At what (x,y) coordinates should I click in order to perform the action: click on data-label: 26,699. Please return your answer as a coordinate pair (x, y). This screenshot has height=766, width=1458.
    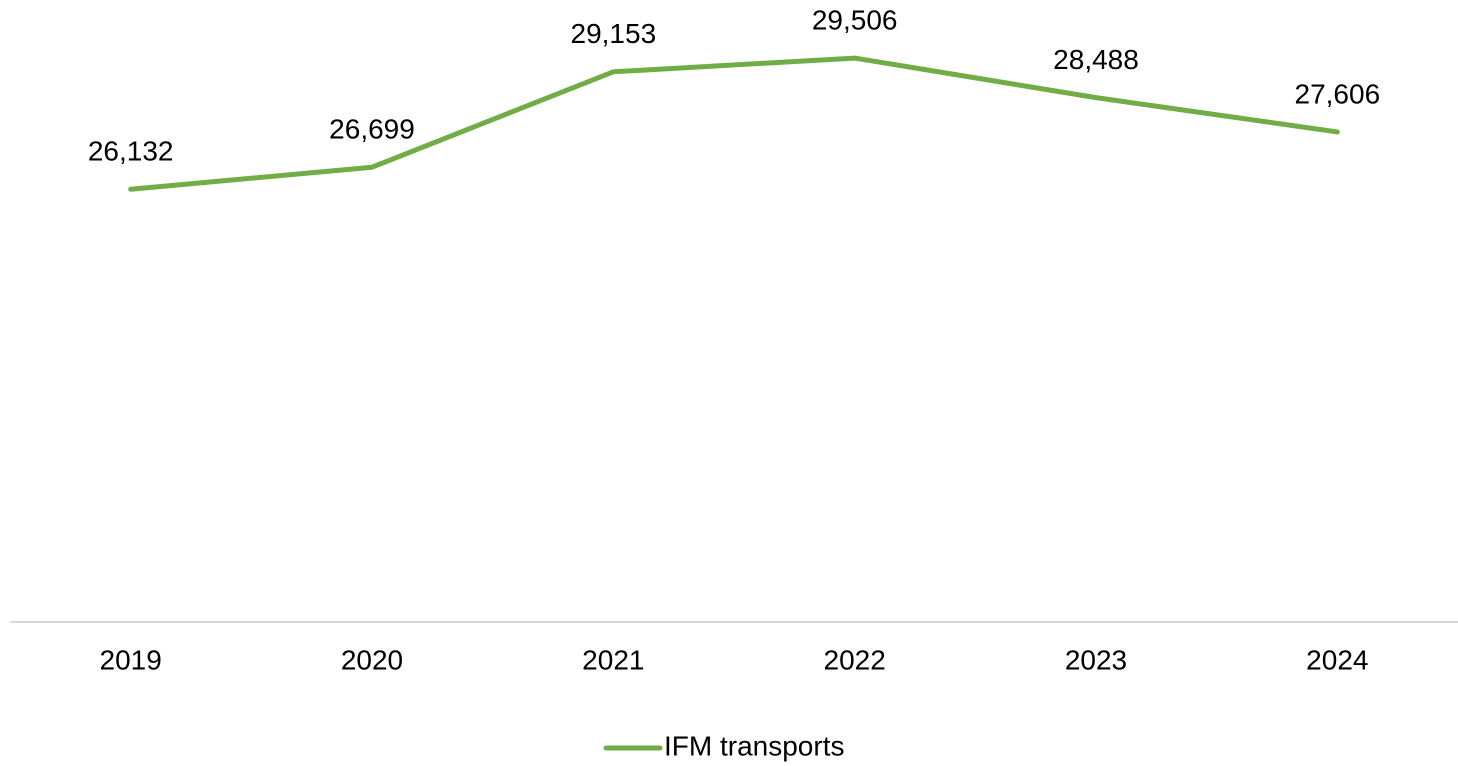
    Looking at the image, I should click on (372, 129).